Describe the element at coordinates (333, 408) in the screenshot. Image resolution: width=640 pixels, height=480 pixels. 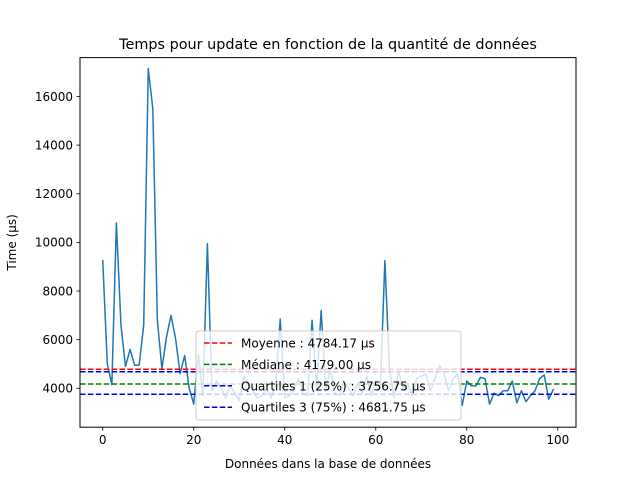
I see `legend-label: Quartiles 3 (75%) : 4681.75 µs` at that location.